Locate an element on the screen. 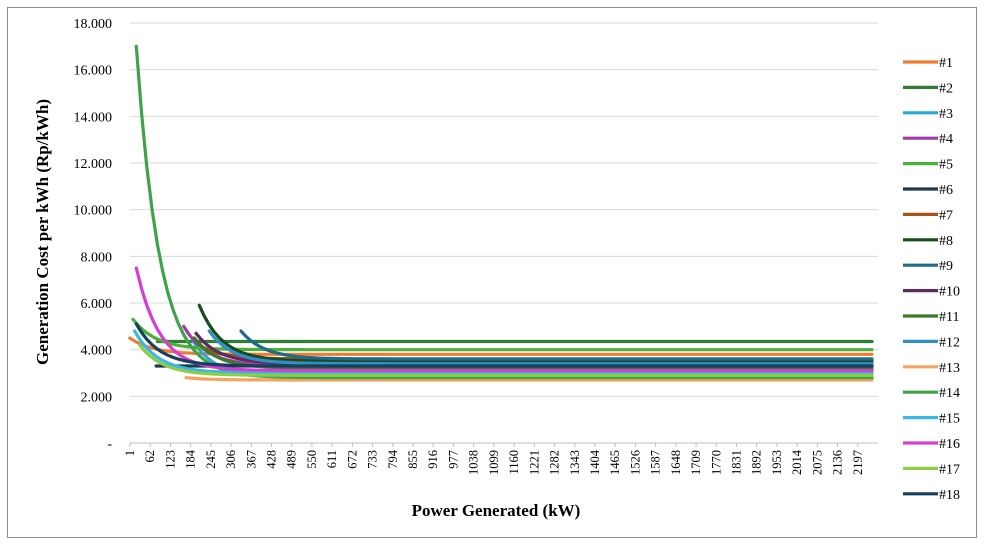 Image resolution: width=986 pixels, height=548 pixels. x-tick-label: 1587 is located at coordinates (656, 462).